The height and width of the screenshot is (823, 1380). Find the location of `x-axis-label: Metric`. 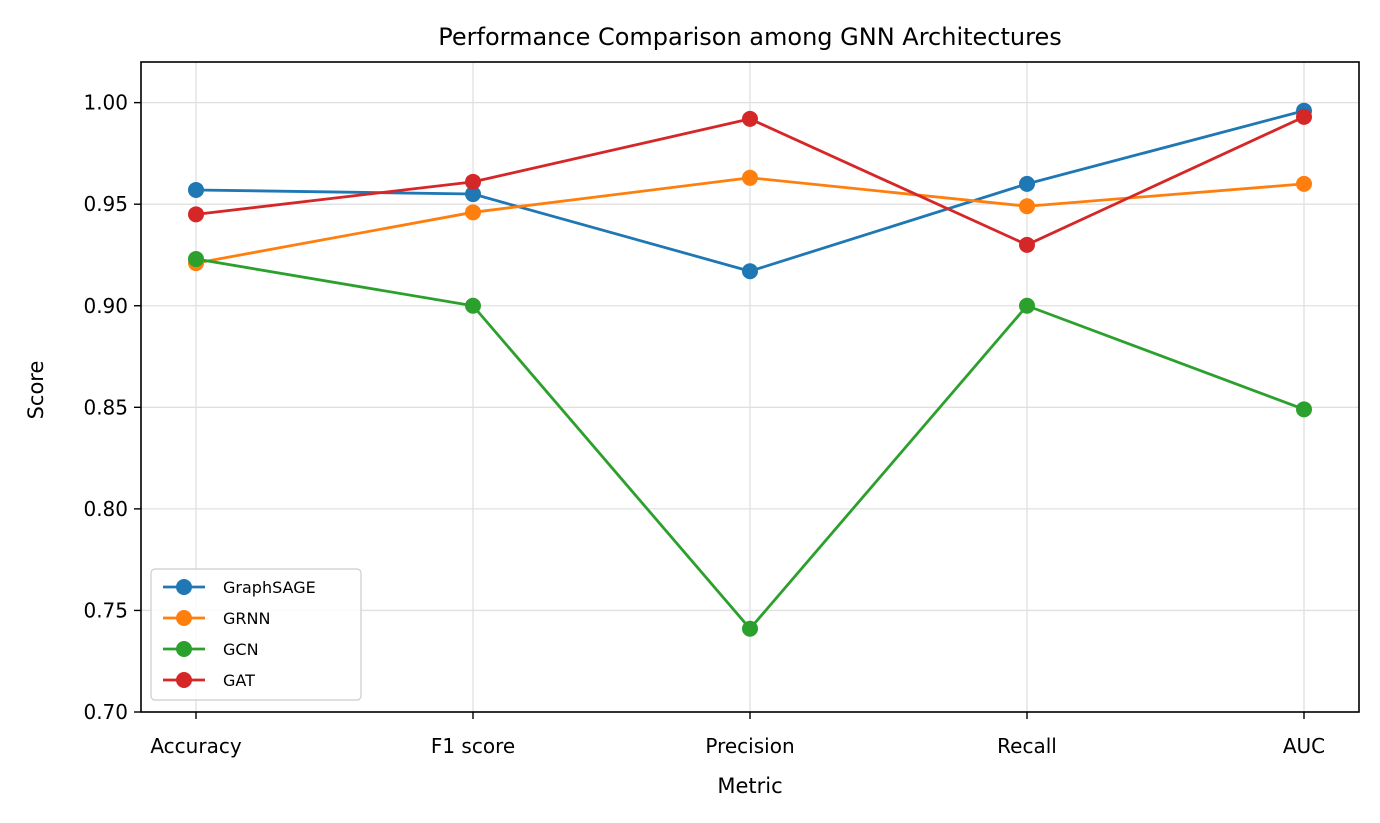

x-axis-label: Metric is located at coordinates (749, 786).